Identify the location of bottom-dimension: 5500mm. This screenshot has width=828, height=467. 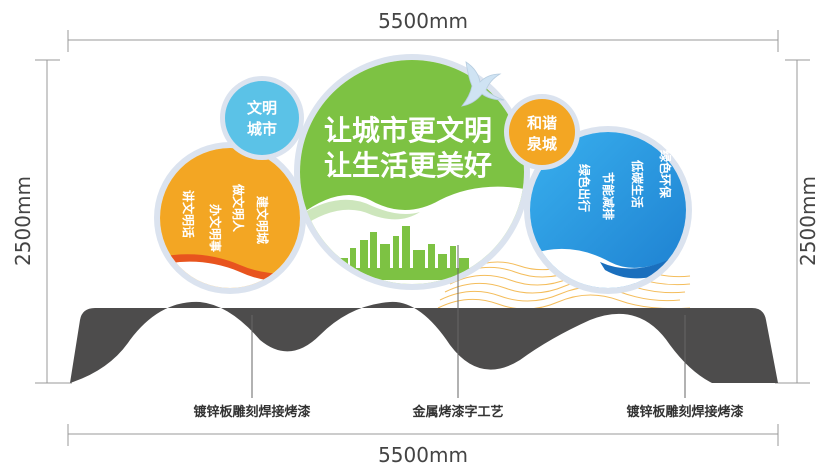
(423, 445).